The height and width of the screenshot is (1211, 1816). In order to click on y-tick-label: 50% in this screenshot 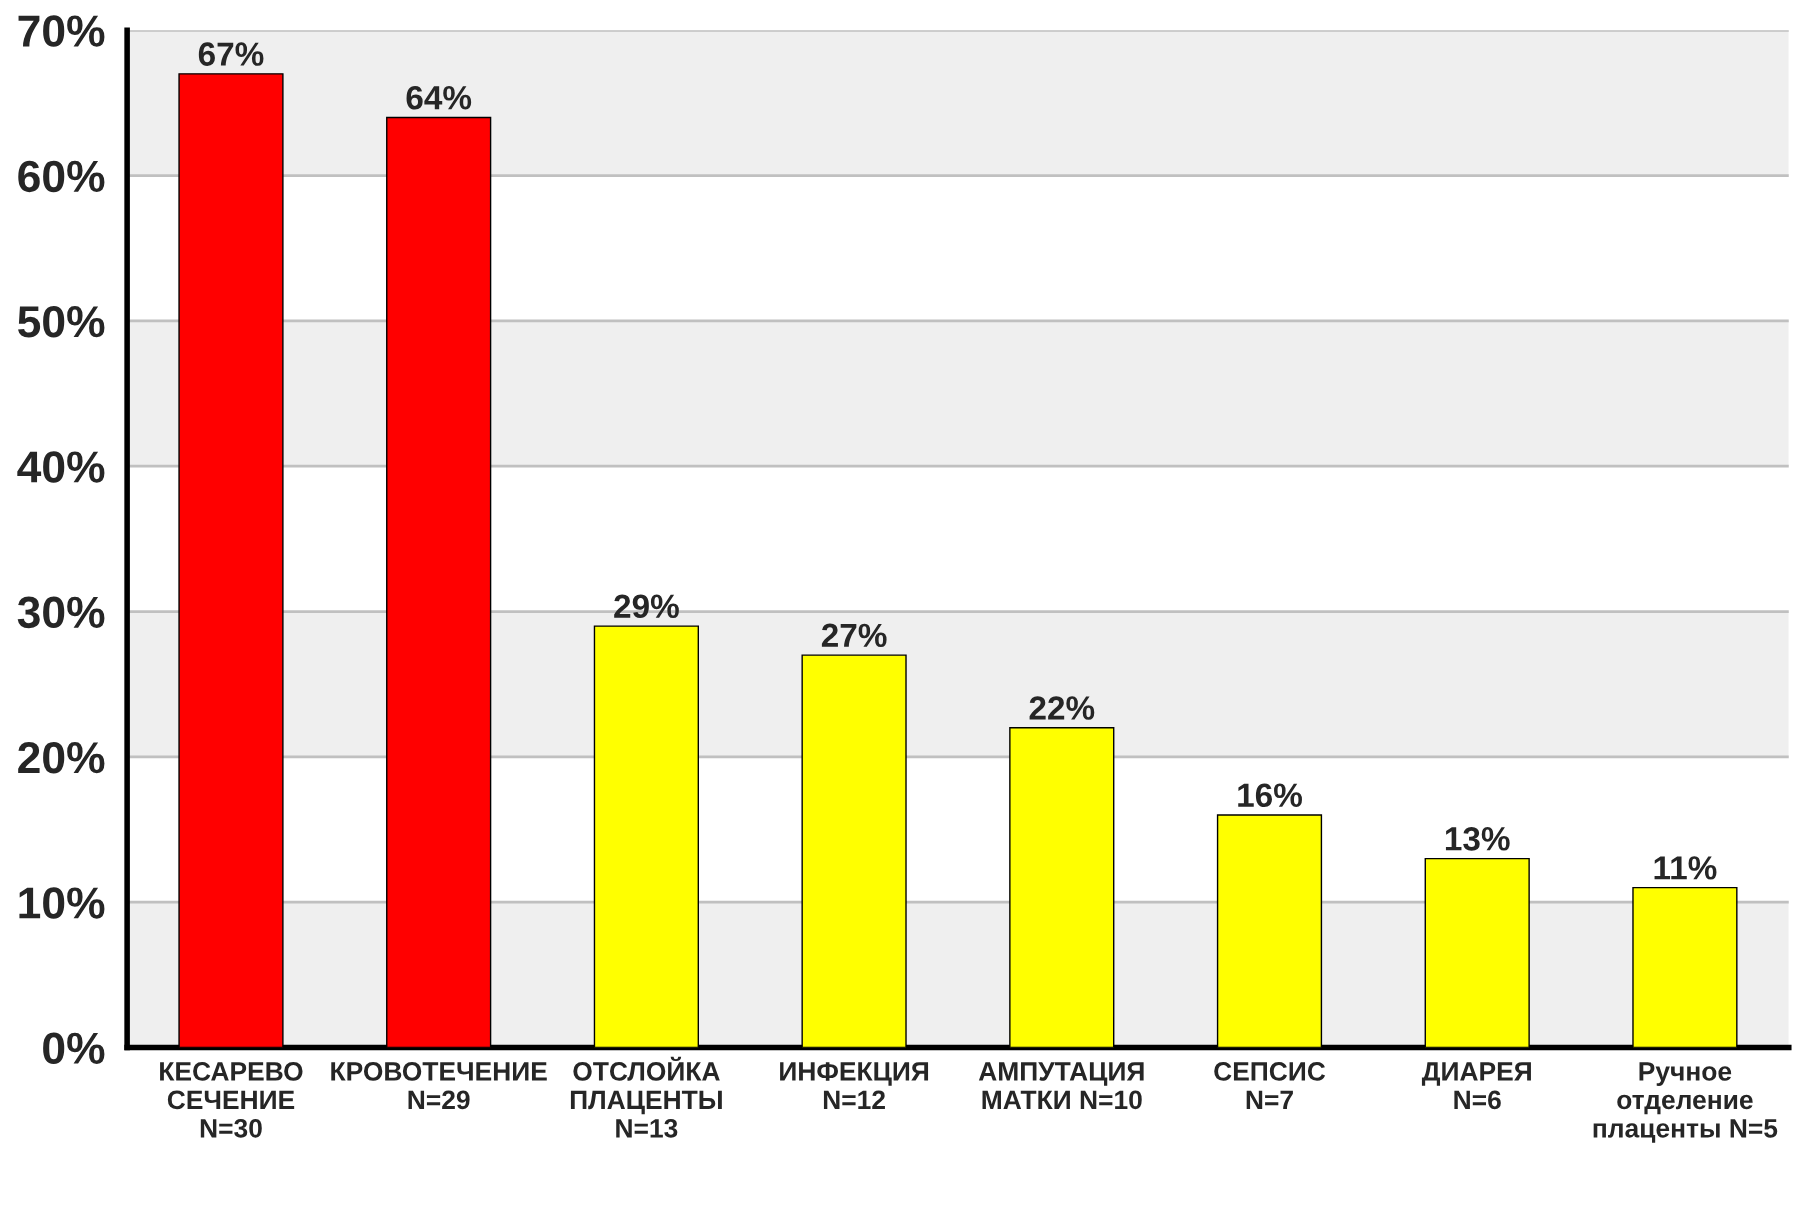, I will do `click(61, 321)`.